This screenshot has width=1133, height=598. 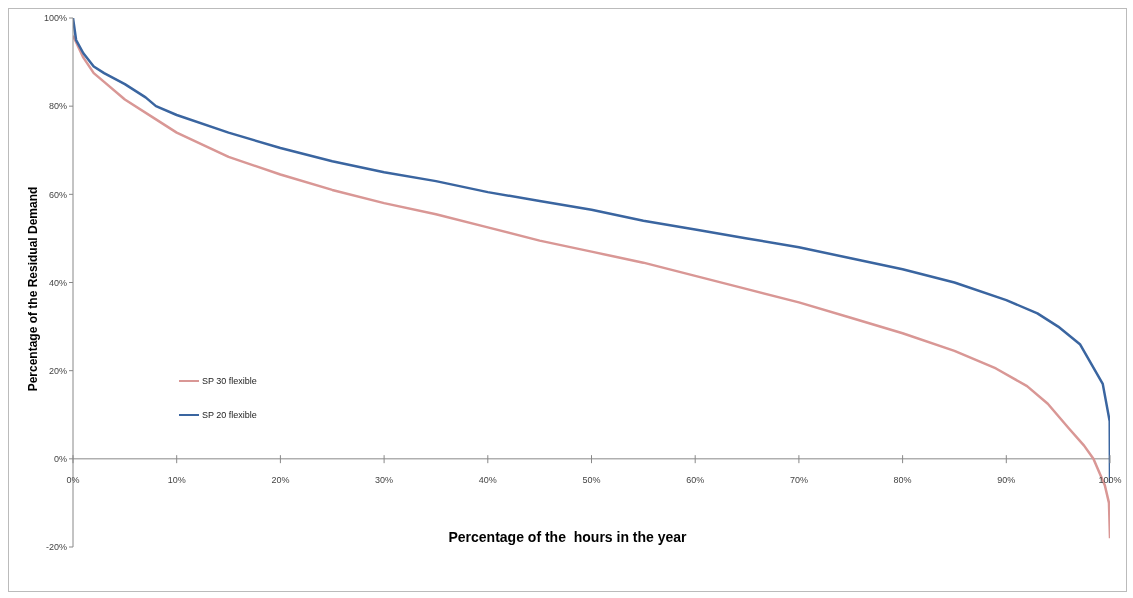 What do you see at coordinates (229, 415) in the screenshot?
I see `legend-label: SP 20 flexible` at bounding box center [229, 415].